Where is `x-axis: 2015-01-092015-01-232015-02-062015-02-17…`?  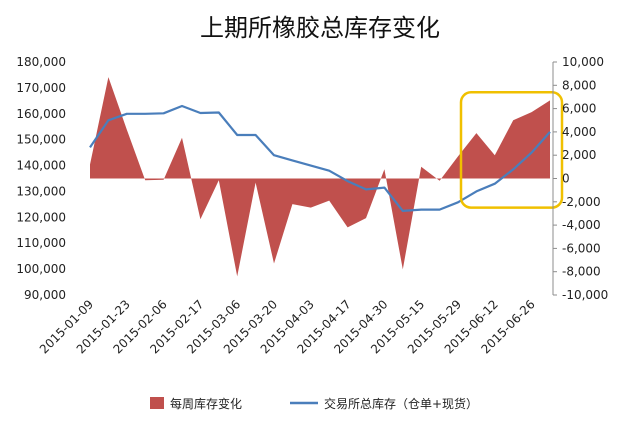
x-axis: 2015-01-092015-01-232015-02-062015-02-17… is located at coordinates (287, 326).